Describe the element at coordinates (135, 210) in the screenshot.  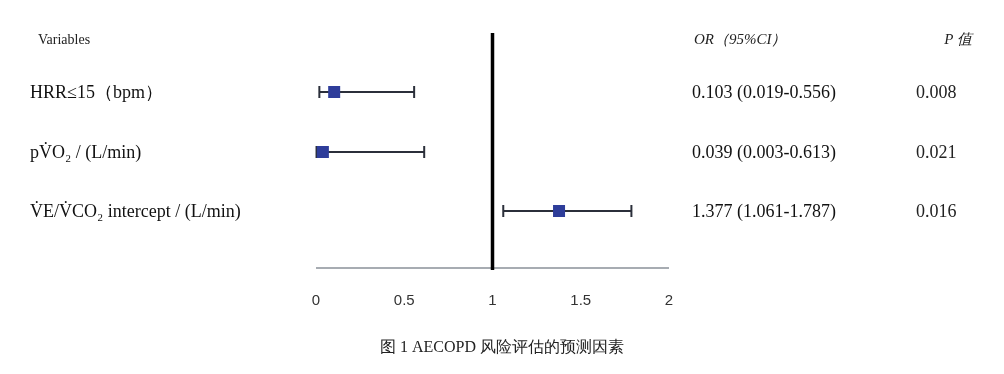
I see `y-tick-label: V̇E/V̇CO₂ intercept / (L/min)` at that location.